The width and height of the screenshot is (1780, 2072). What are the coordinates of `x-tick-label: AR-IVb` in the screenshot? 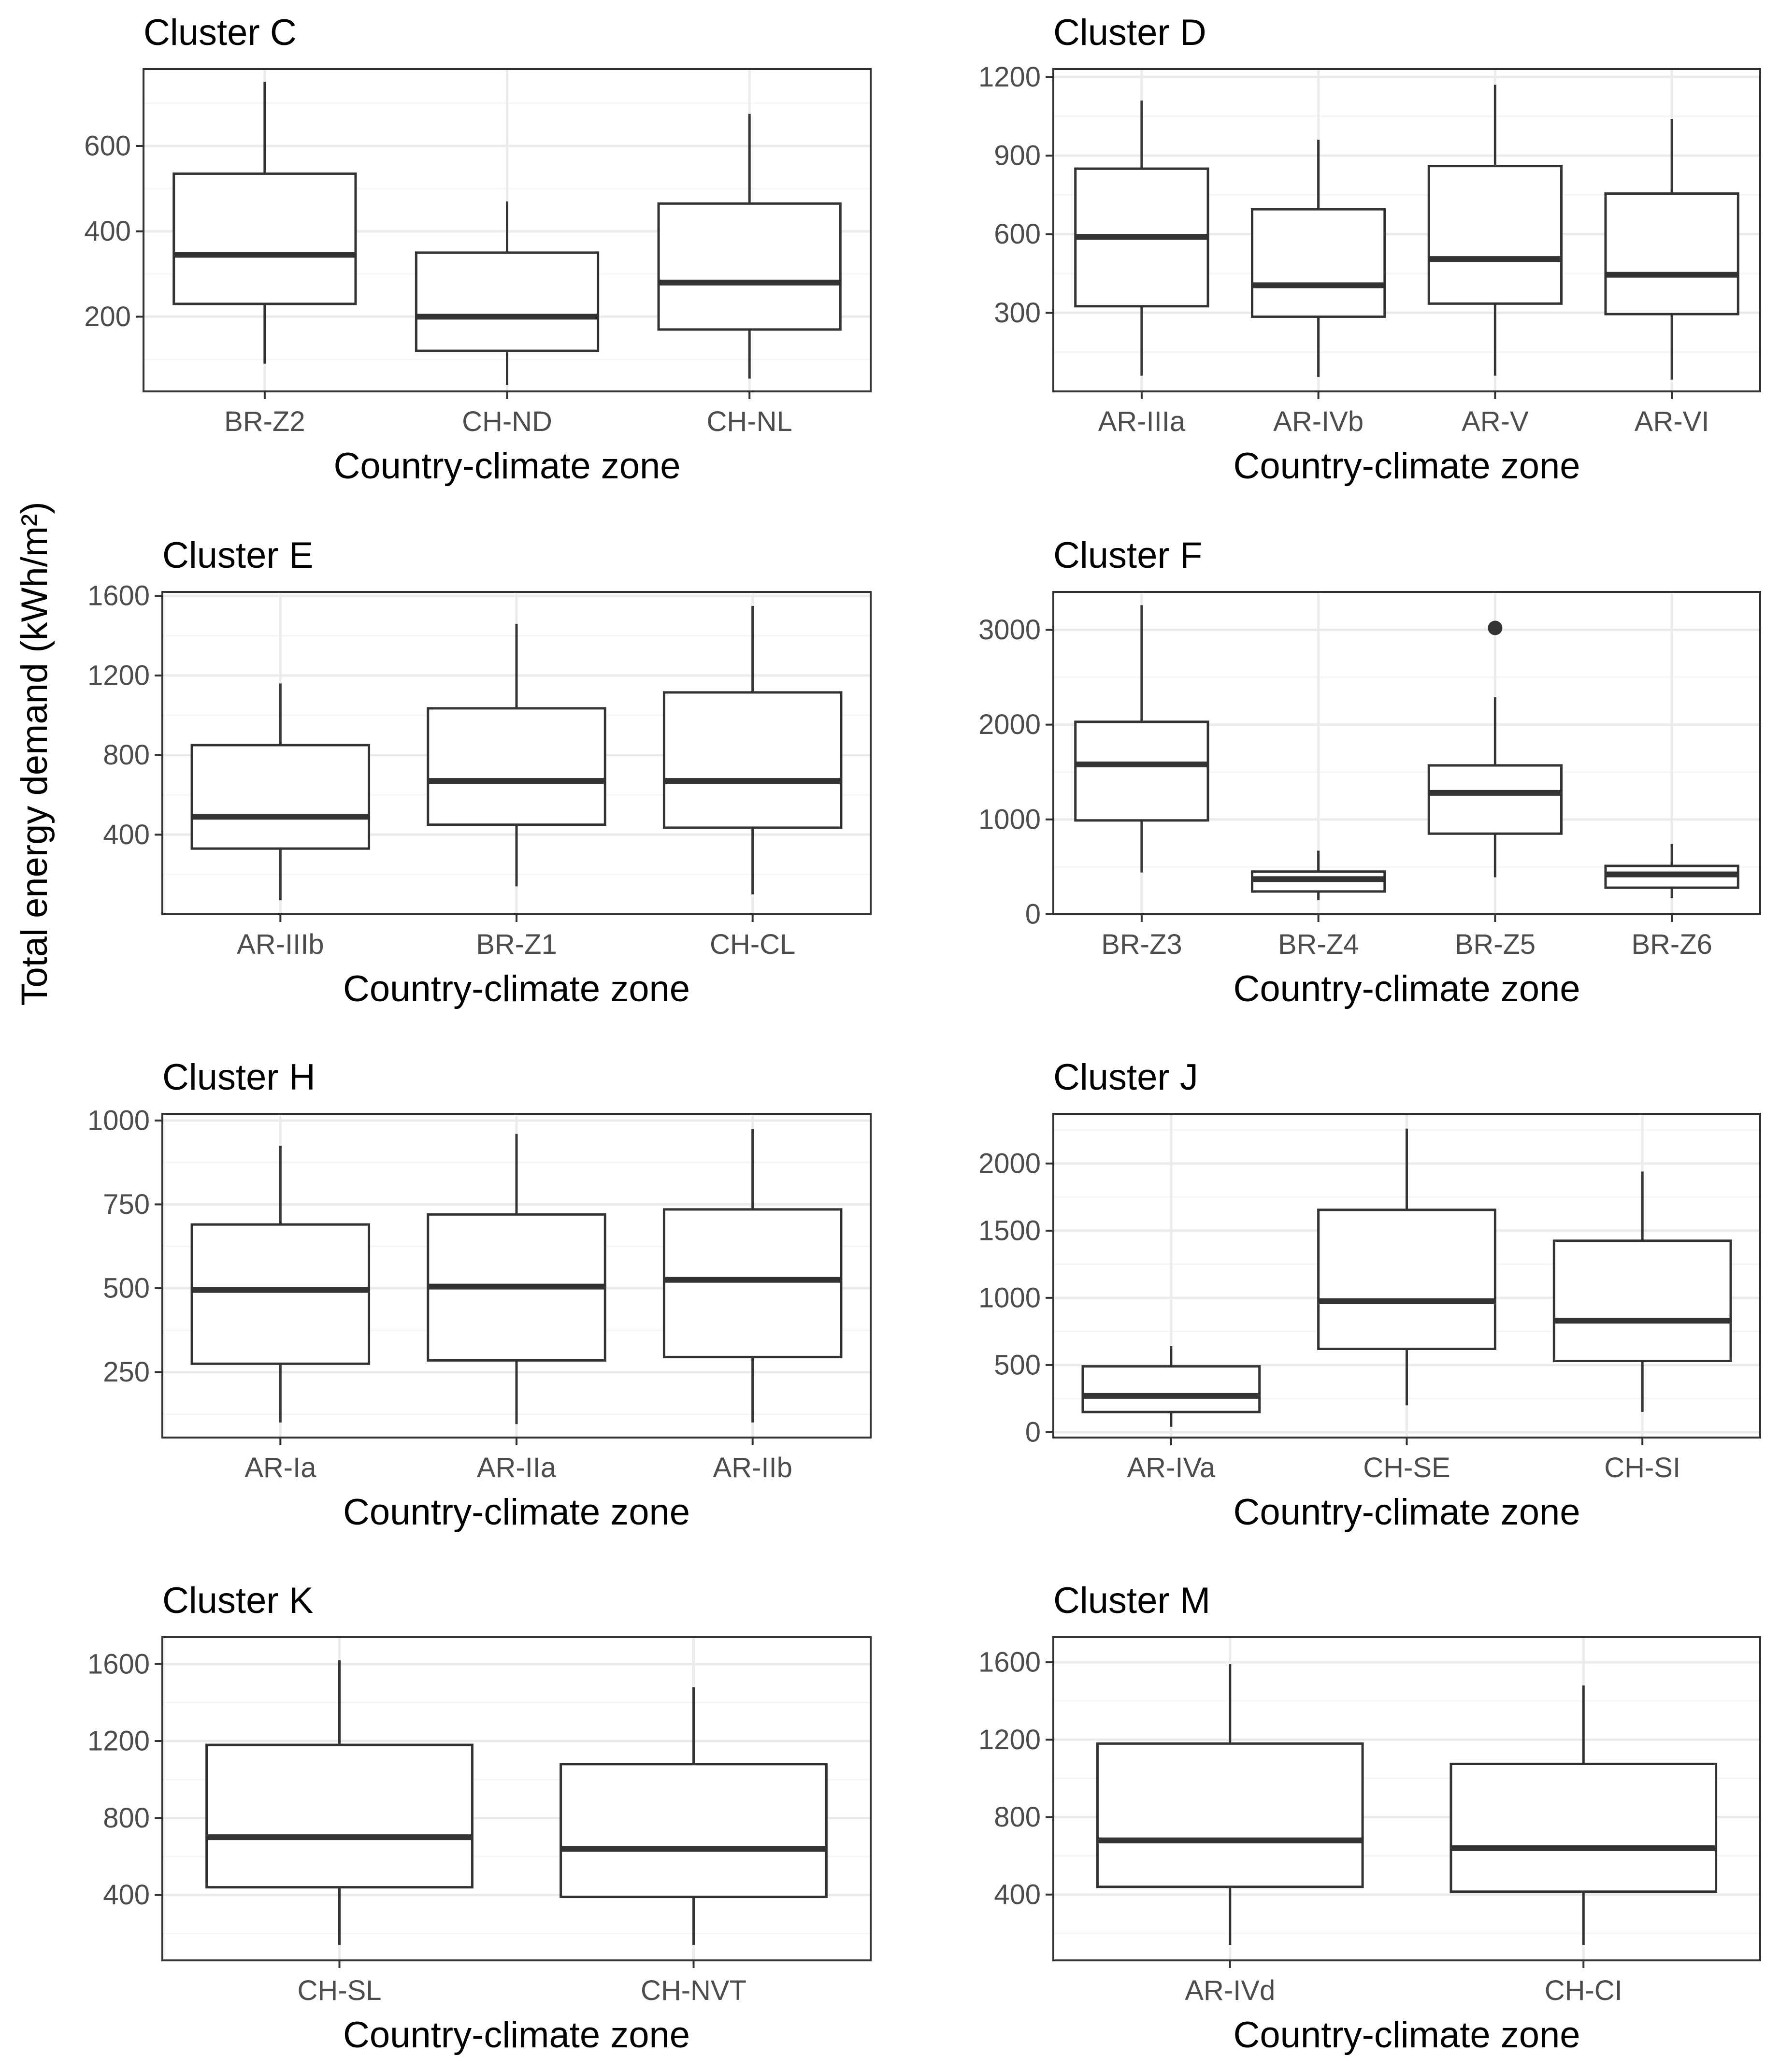 It's located at (1318, 421).